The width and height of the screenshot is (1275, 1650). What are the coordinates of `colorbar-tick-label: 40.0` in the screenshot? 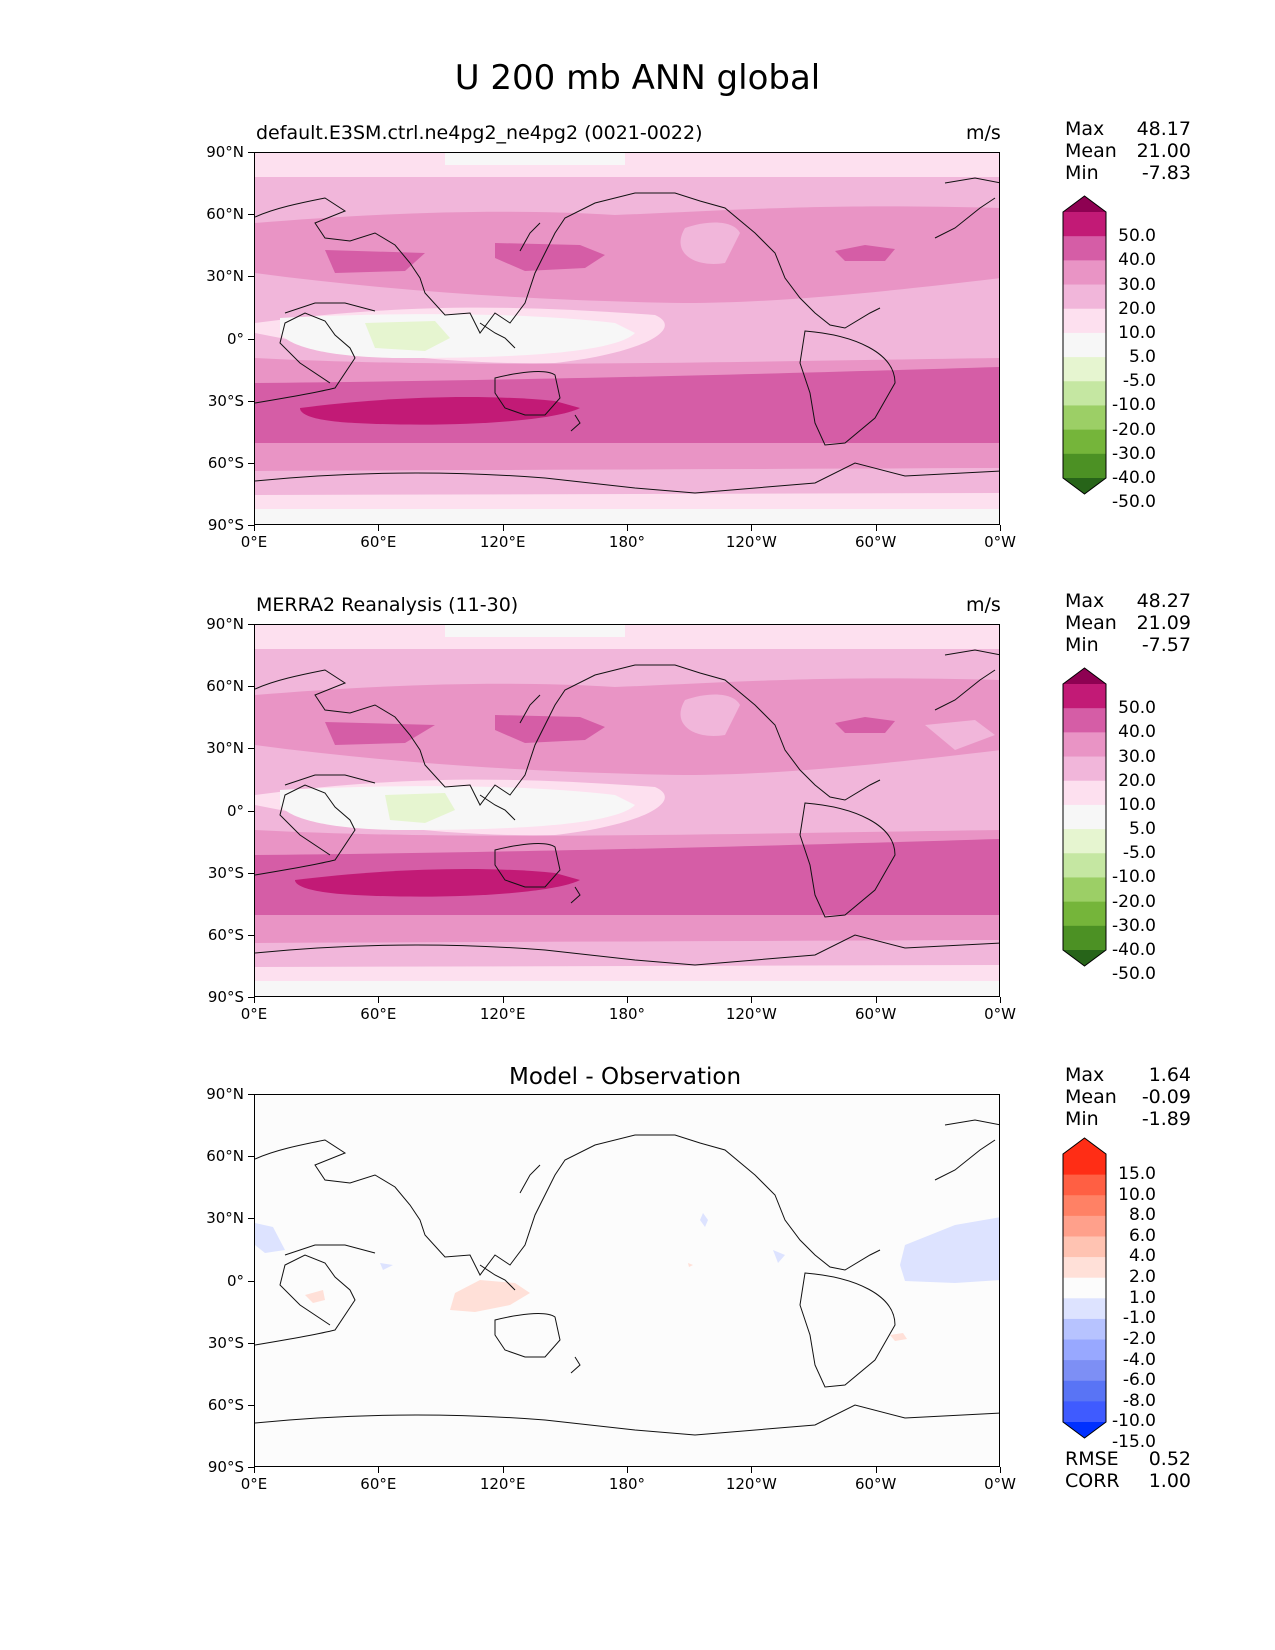 It's located at (1137, 732).